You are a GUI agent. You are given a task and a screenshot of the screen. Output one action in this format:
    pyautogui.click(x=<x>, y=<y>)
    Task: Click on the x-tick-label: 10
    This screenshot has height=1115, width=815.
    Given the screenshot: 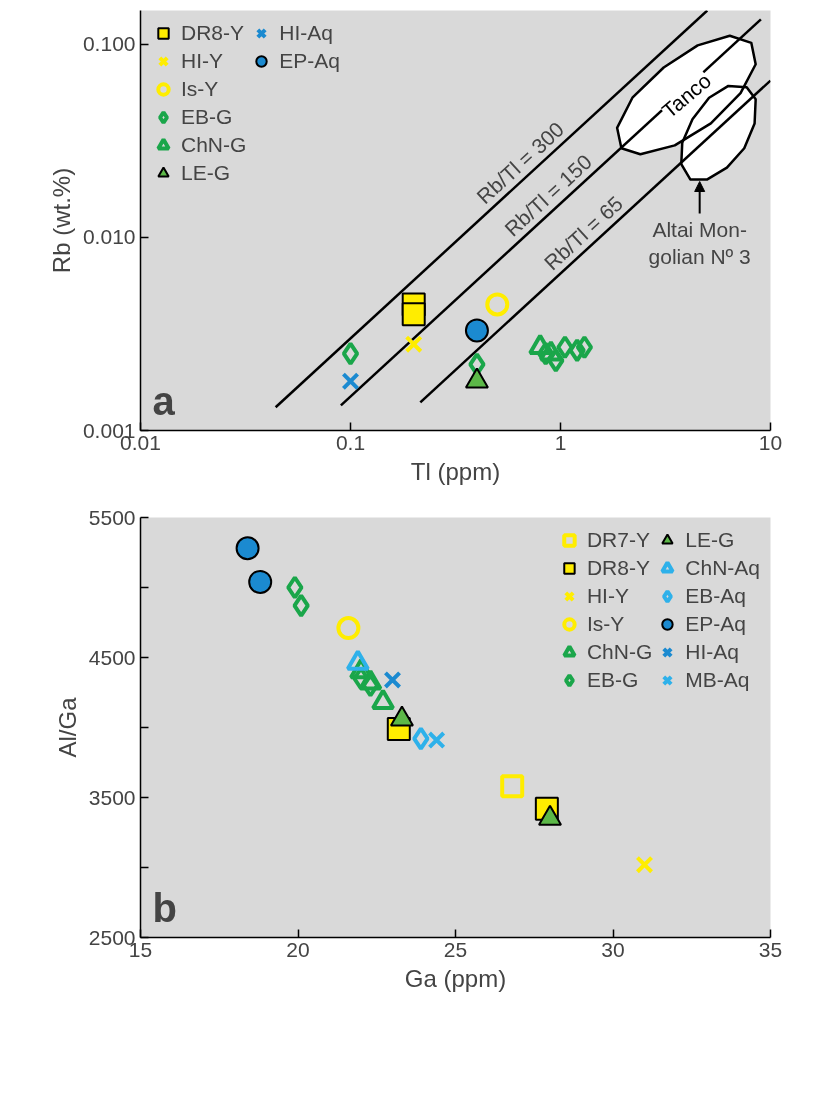 What is the action you would take?
    pyautogui.click(x=770, y=442)
    